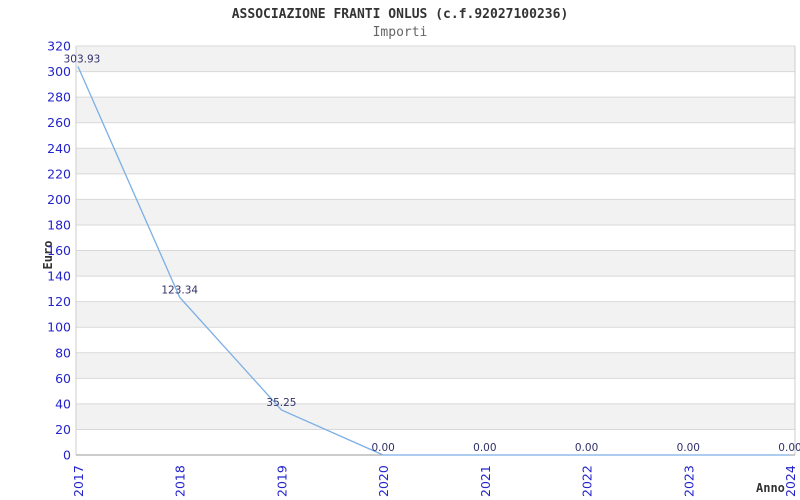  Describe the element at coordinates (63, 352) in the screenshot. I see `y-tick-label: 80` at that location.